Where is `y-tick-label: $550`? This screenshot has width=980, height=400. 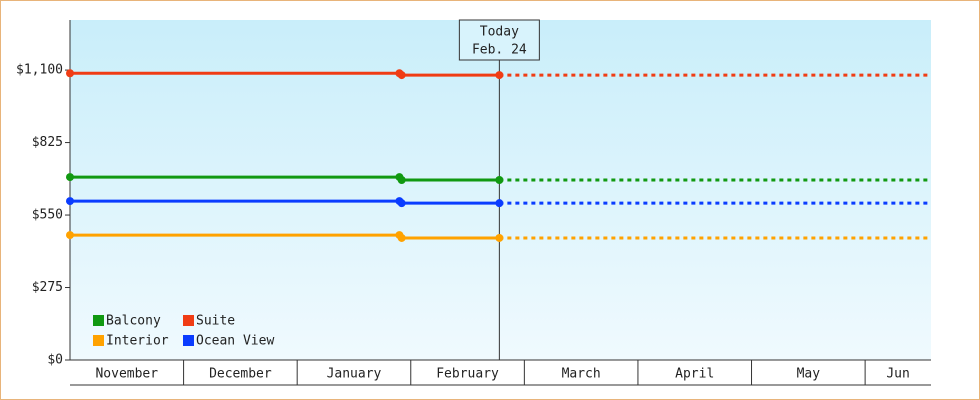
y-tick-label: $550 is located at coordinates (47, 215).